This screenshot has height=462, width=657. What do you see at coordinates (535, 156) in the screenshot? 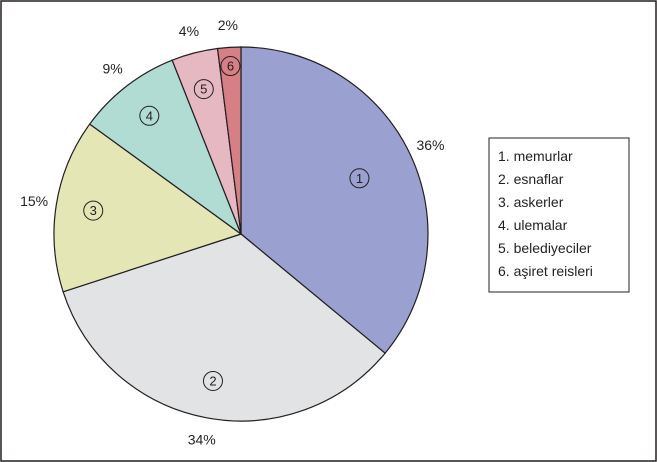
I see `legend-entry-1: 1. memurlar` at bounding box center [535, 156].